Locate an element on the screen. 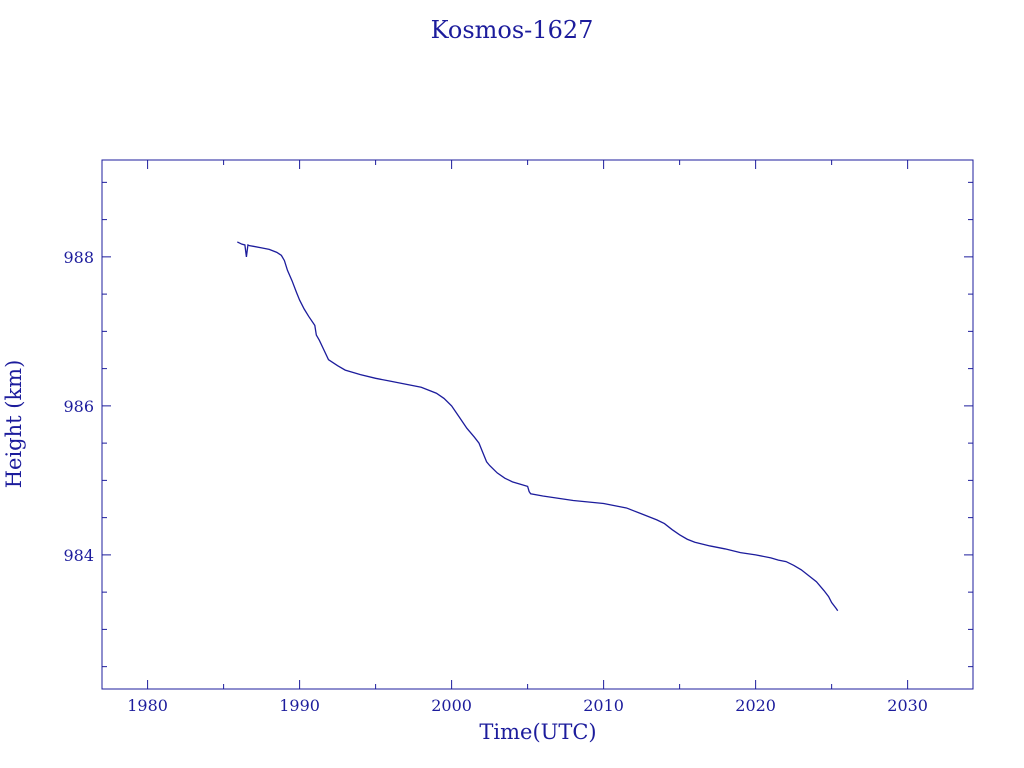 This screenshot has width=1024, height=768. x-tick-label: 2020 is located at coordinates (755, 705).